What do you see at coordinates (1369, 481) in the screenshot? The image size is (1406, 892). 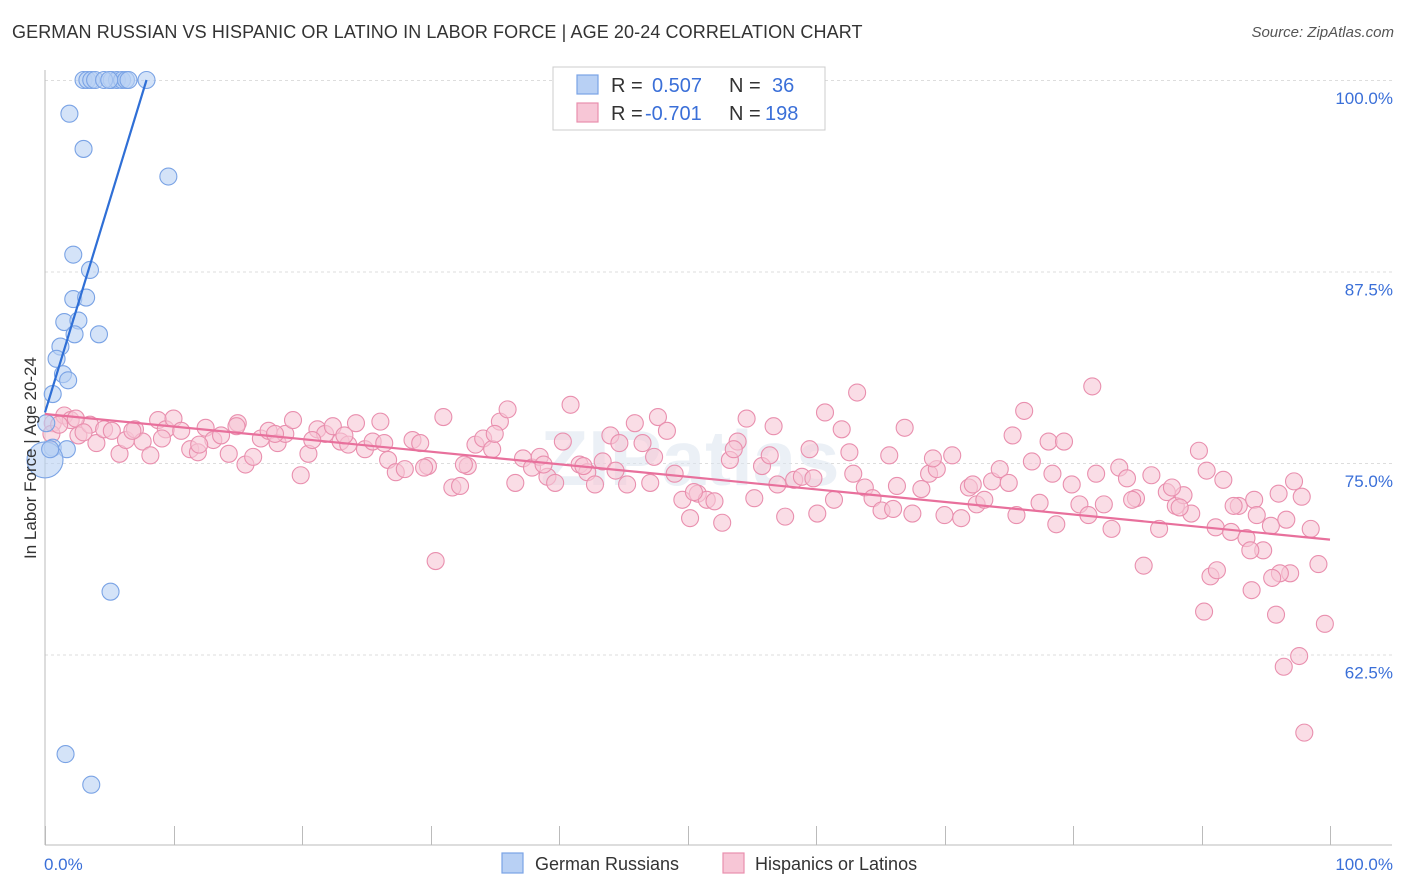 I see `y-tick-label: 75.0%` at bounding box center [1369, 481].